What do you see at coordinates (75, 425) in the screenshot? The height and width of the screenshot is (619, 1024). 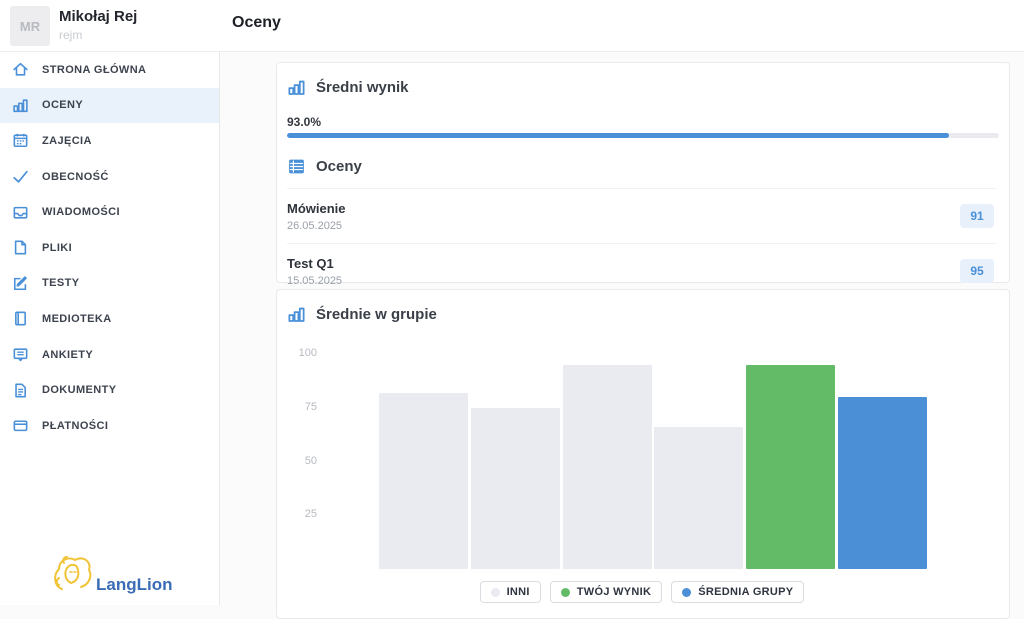 I see `sidebar-item-label: PŁATNOŚCI` at bounding box center [75, 425].